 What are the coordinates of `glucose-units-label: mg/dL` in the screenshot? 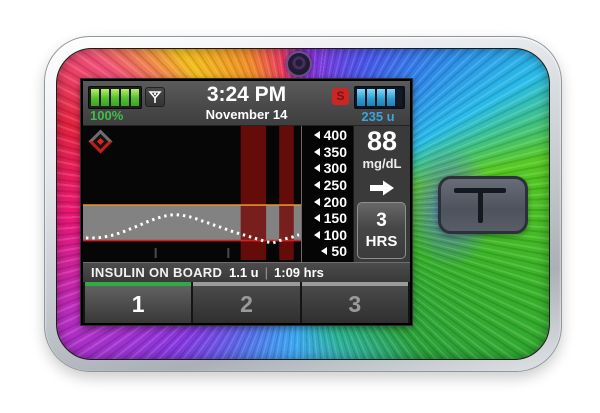 It's located at (382, 163).